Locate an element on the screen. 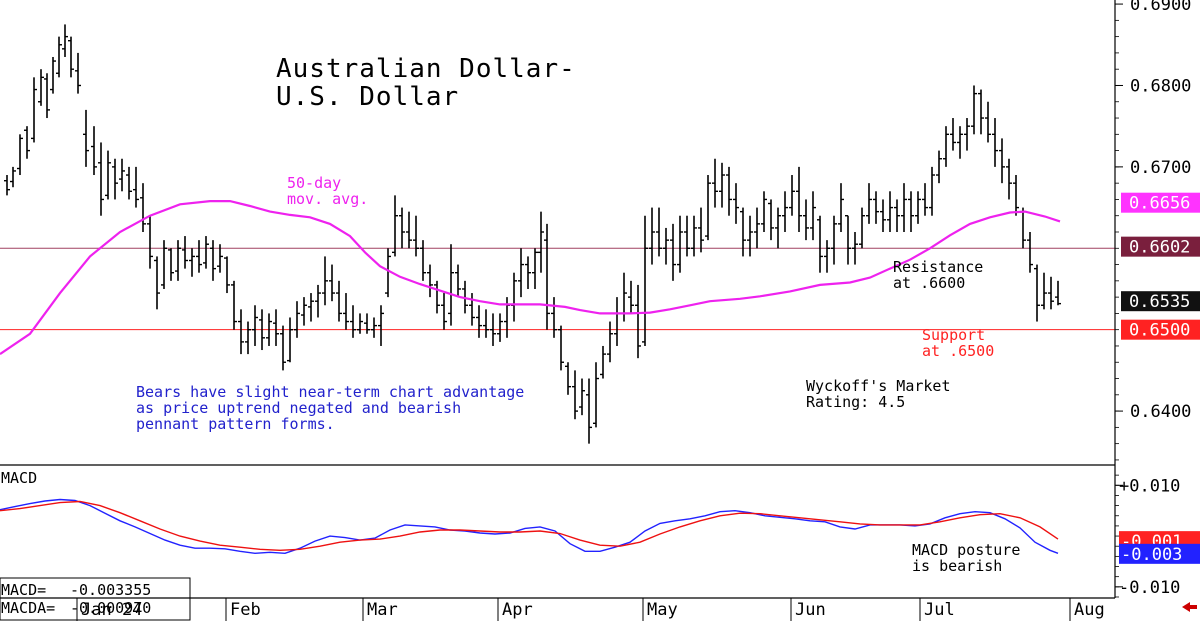  x-tick-label: Apr is located at coordinates (517, 610).